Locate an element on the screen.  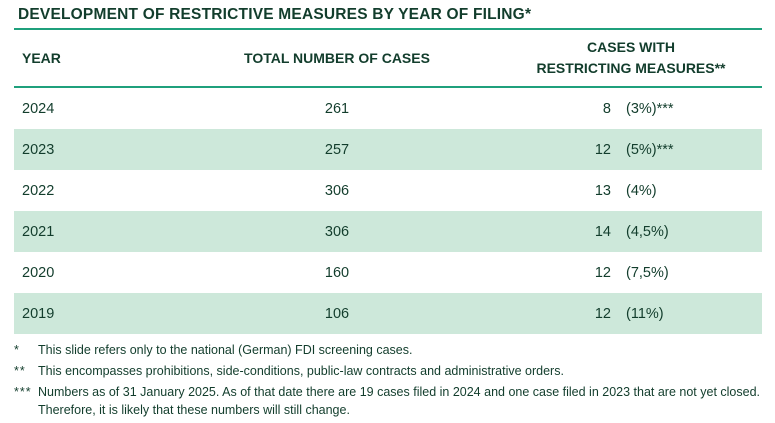
footnote-marker: *** is located at coordinates (23, 392).